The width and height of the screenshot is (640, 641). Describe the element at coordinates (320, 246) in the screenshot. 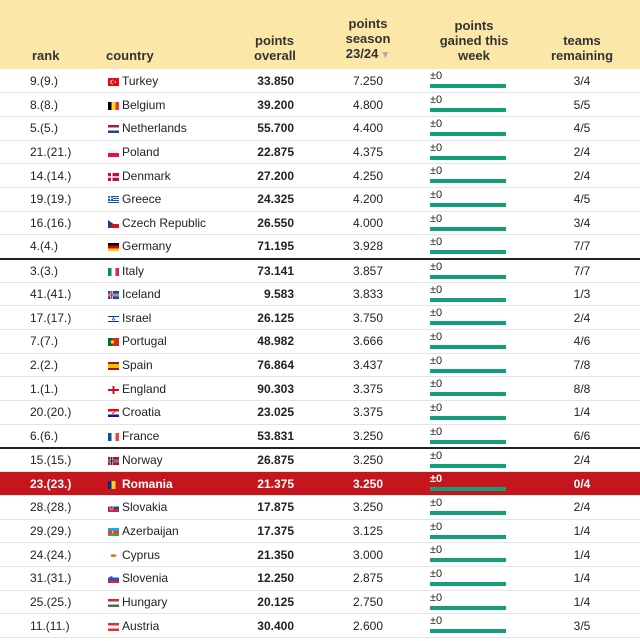

I see `table-row: 4.(4.) Germany 71.195 3.928 ±0 7/7` at that location.